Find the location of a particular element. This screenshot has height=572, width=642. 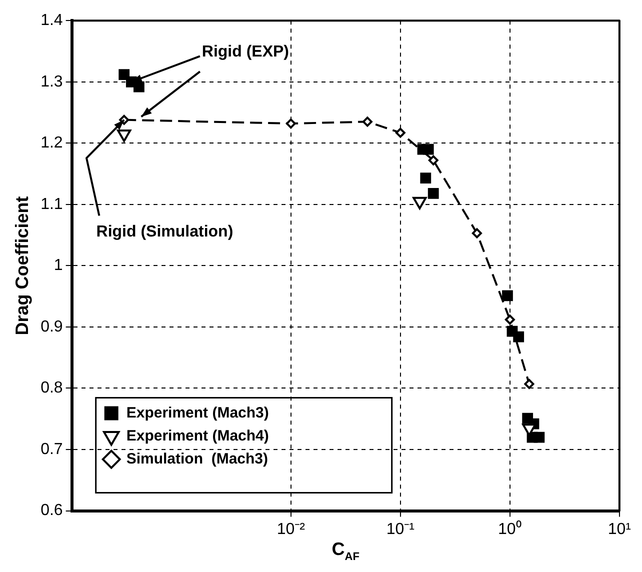

x-tick-label: 10¹ is located at coordinates (619, 529).